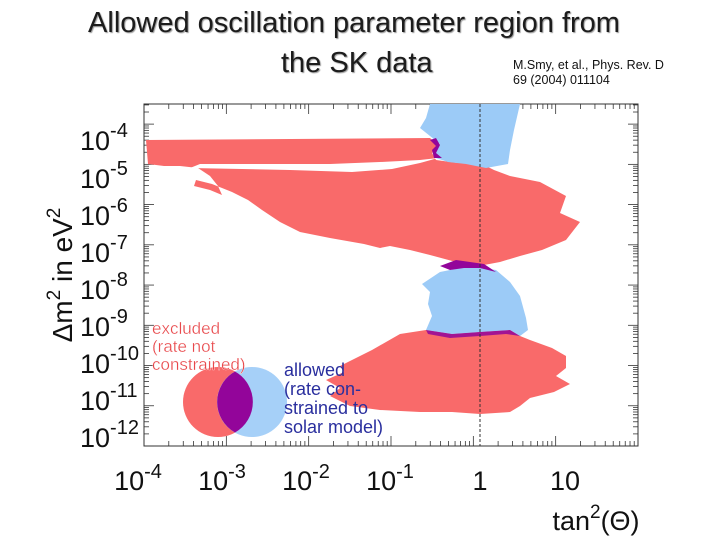  Describe the element at coordinates (104, 250) in the screenshot. I see `y-tick-label: 10⁻⁷` at that location.